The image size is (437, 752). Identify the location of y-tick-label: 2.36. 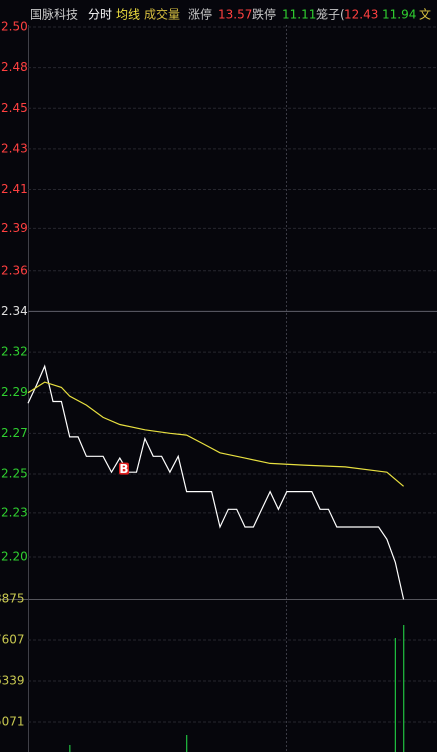
(14, 270).